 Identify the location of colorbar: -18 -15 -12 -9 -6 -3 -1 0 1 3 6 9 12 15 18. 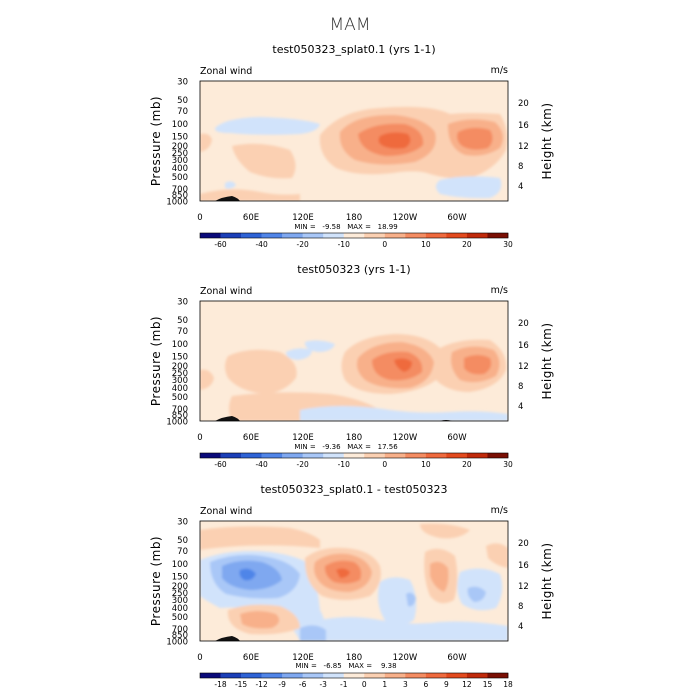
(356, 680).